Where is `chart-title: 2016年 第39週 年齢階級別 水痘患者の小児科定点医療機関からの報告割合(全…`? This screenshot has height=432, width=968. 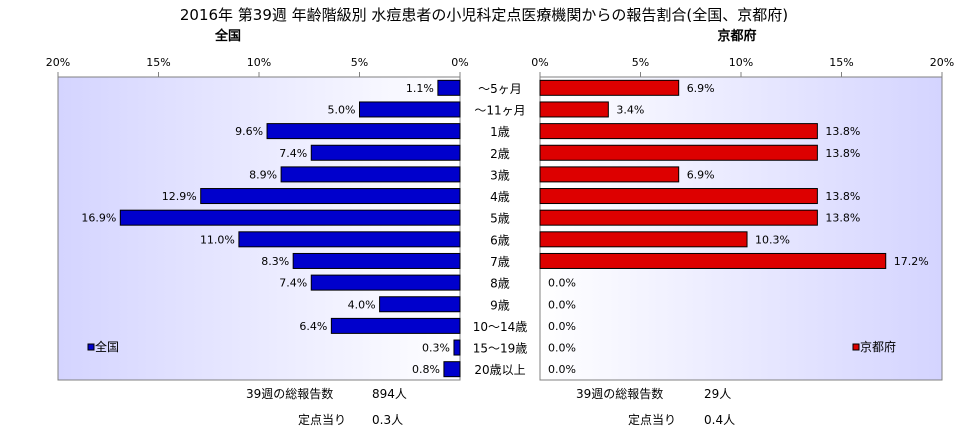
chart-title: 2016年 第39週 年齢階級別 水痘患者の小児科定点医療機関からの報告割合(全… is located at coordinates (484, 15).